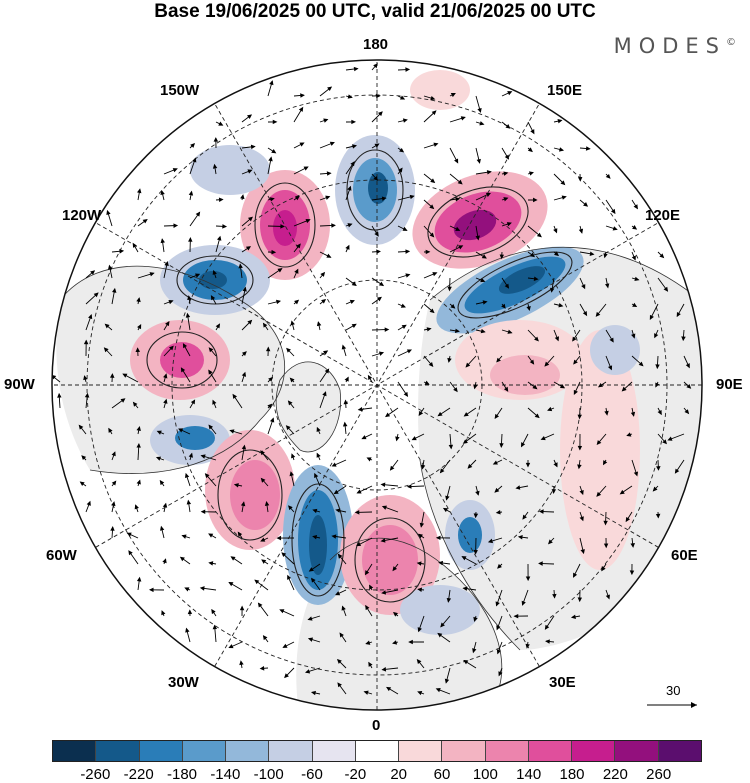  Describe the element at coordinates (398, 774) in the screenshot. I see `colorbar-tick-label: 20` at that location.